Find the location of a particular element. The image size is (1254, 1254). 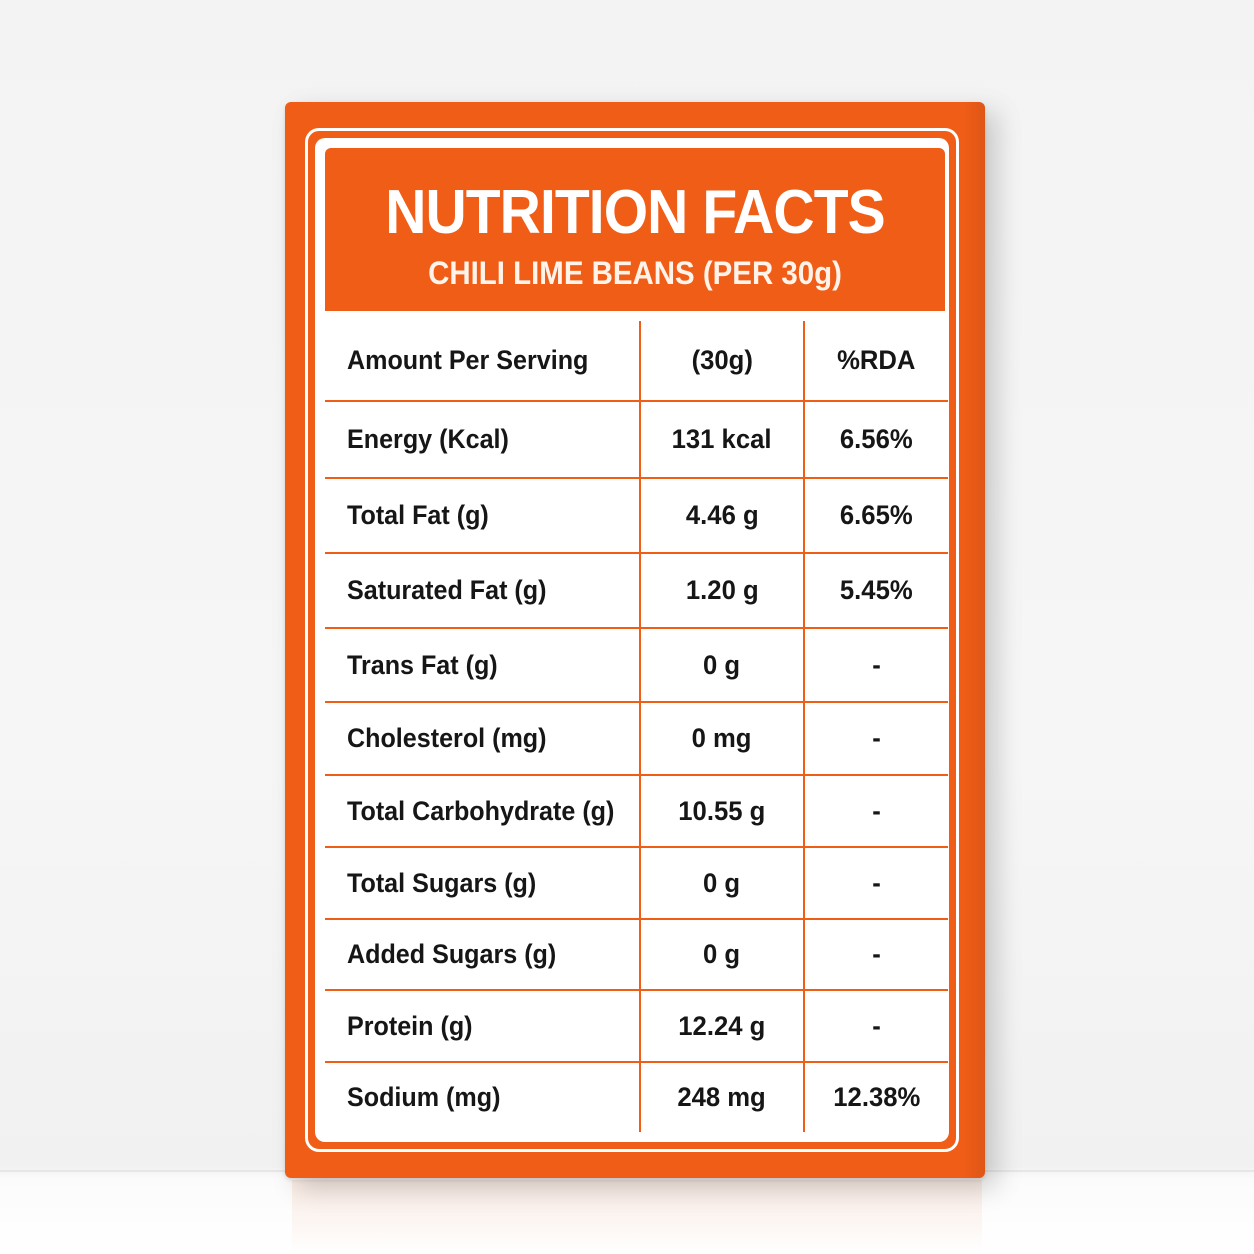

nutrient-name: Trans Fat (g) is located at coordinates (483, 665).